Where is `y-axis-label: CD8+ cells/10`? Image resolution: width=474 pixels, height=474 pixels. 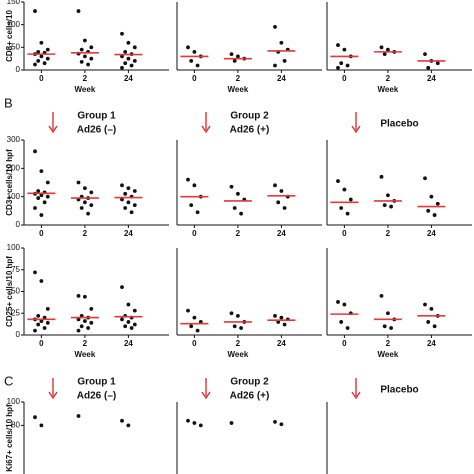 y-axis-label: CD8+ cells/10 is located at coordinates (9, 36).